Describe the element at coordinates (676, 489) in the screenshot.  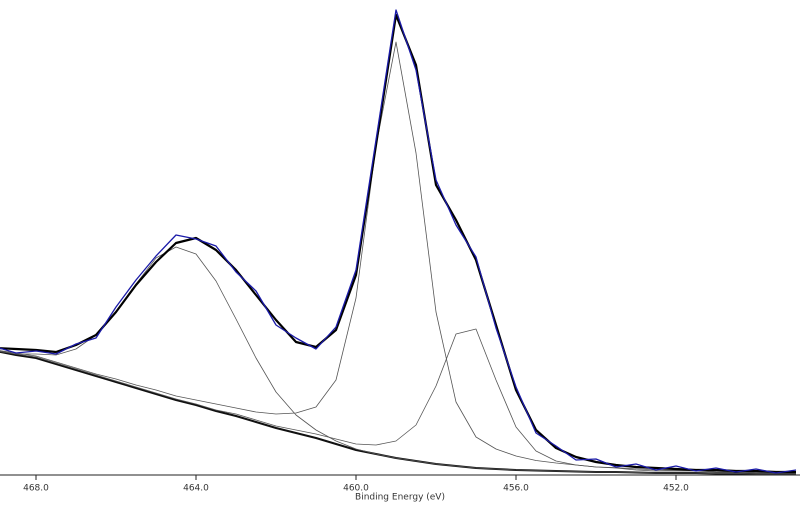
I see `x-tick-label: 452.0` at that location.